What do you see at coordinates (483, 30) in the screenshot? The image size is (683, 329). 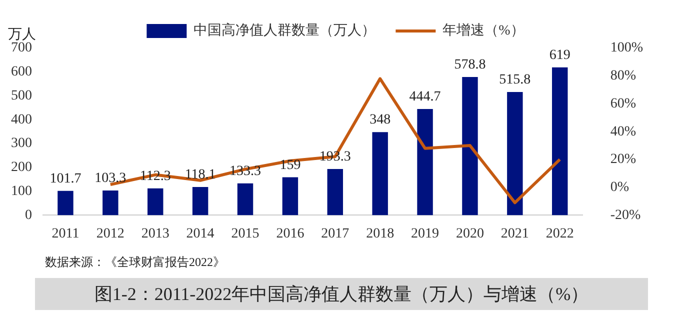 I see `legend-label: 年增速（%）` at bounding box center [483, 30].